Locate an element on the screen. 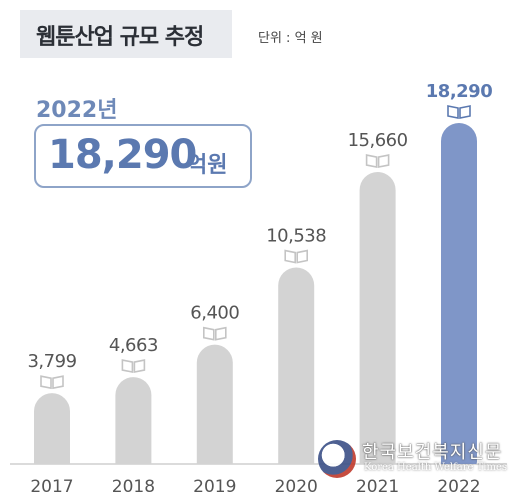 This screenshot has width=517, height=496. value-label-2019: 6,400 is located at coordinates (214, 313).